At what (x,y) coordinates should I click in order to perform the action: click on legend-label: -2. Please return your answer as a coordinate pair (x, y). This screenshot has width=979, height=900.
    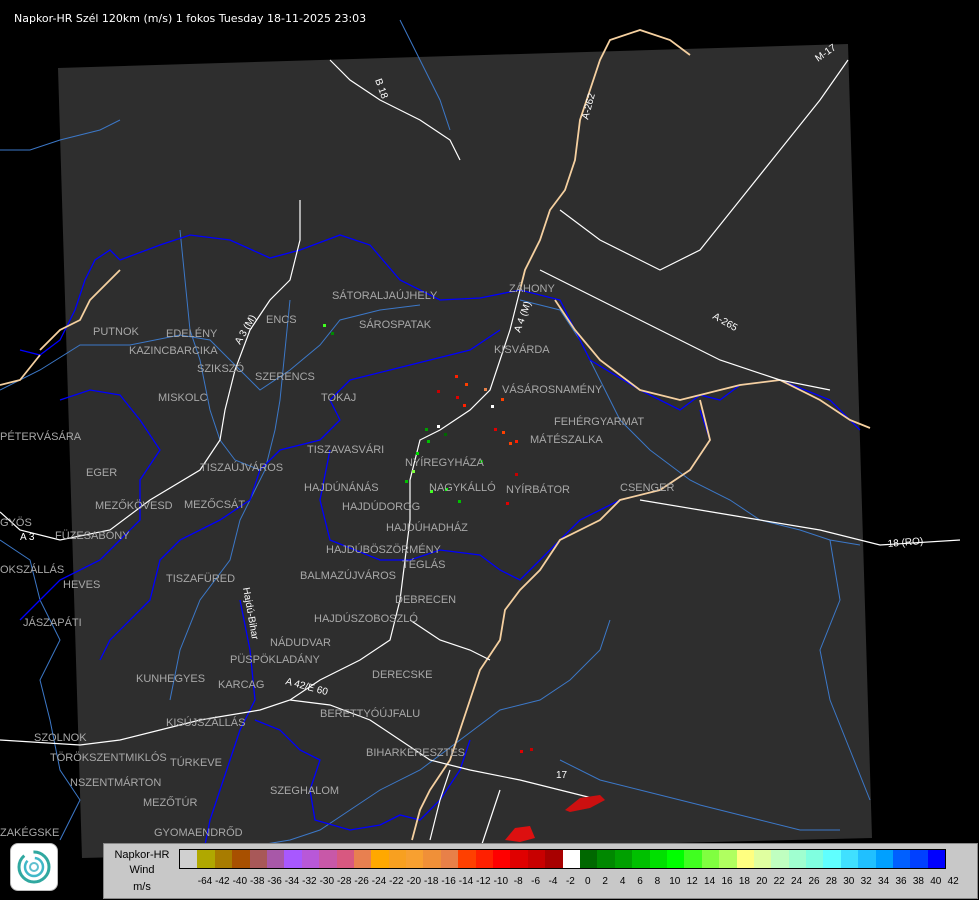
    Looking at the image, I should click on (570, 881).